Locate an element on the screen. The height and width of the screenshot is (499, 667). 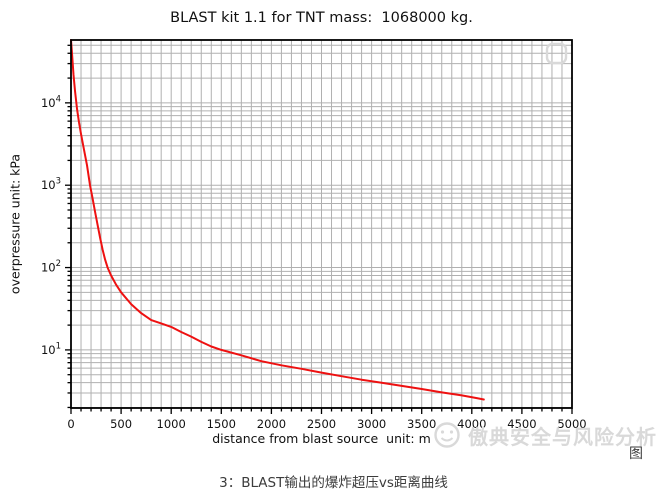
svg-text: 10³ is located at coordinates (51, 185).